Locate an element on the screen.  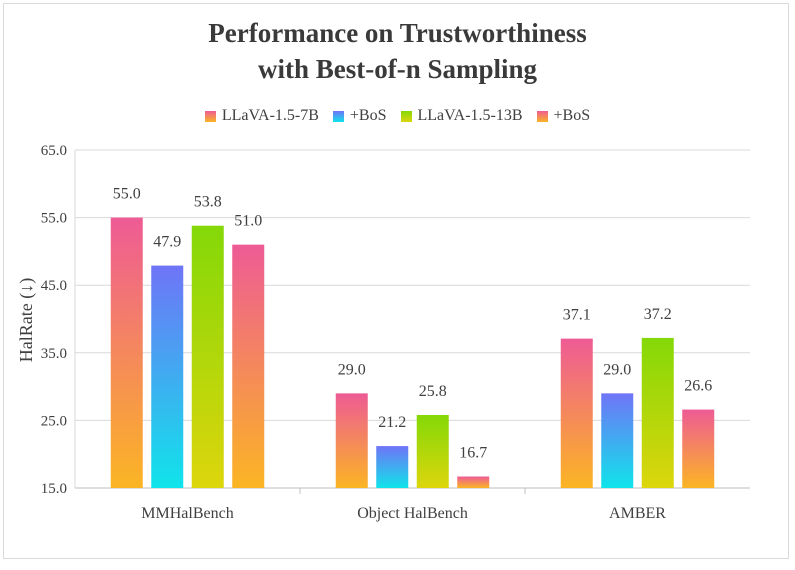
chart-title-line2: with Best-of-n Sampling is located at coordinates (397, 69).